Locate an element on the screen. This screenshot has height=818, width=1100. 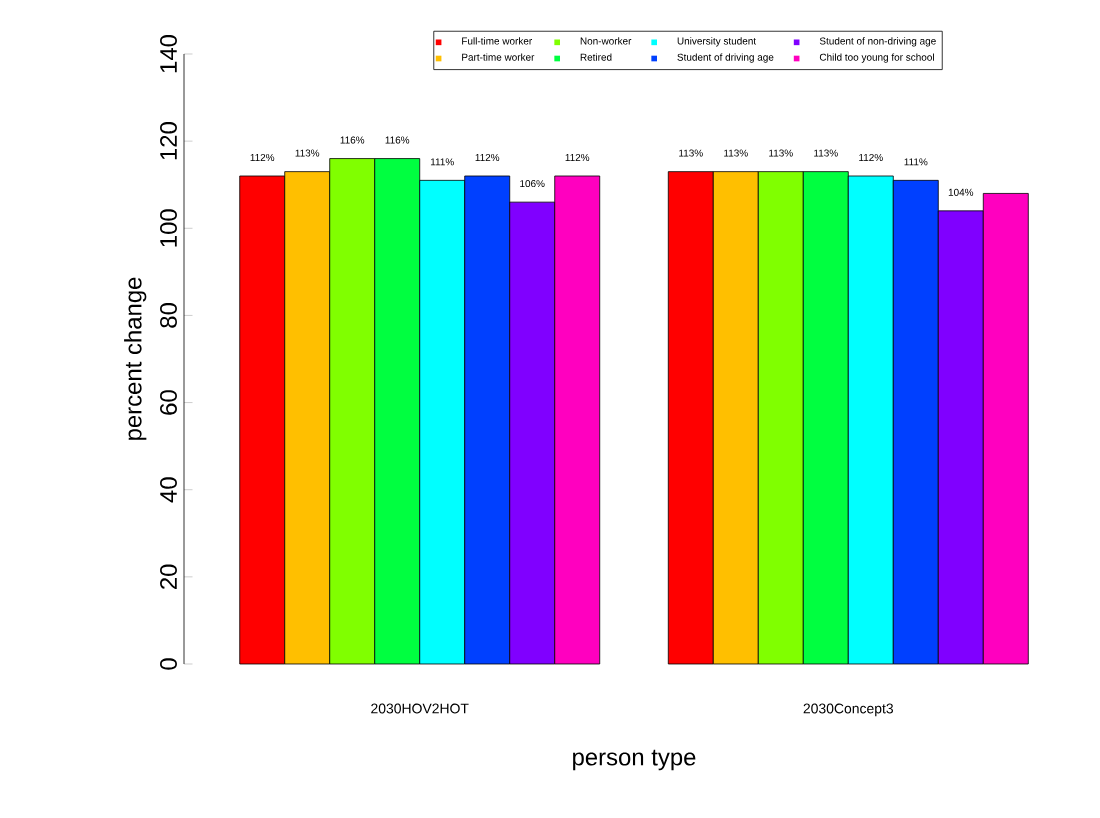
y-tick-label: 40 is located at coordinates (168, 490).